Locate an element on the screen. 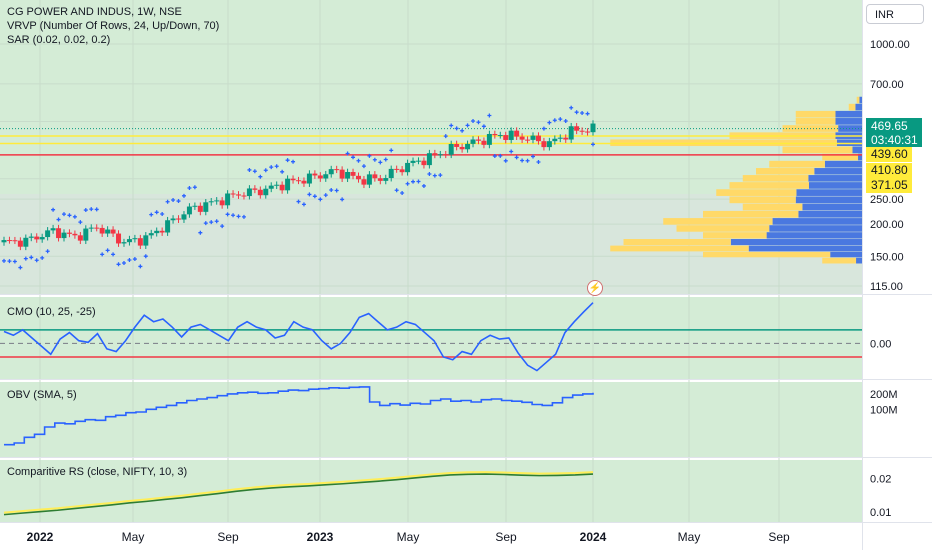 The width and height of the screenshot is (932, 550). cmo-label: CMO (10, 25, -25) is located at coordinates (51, 312).